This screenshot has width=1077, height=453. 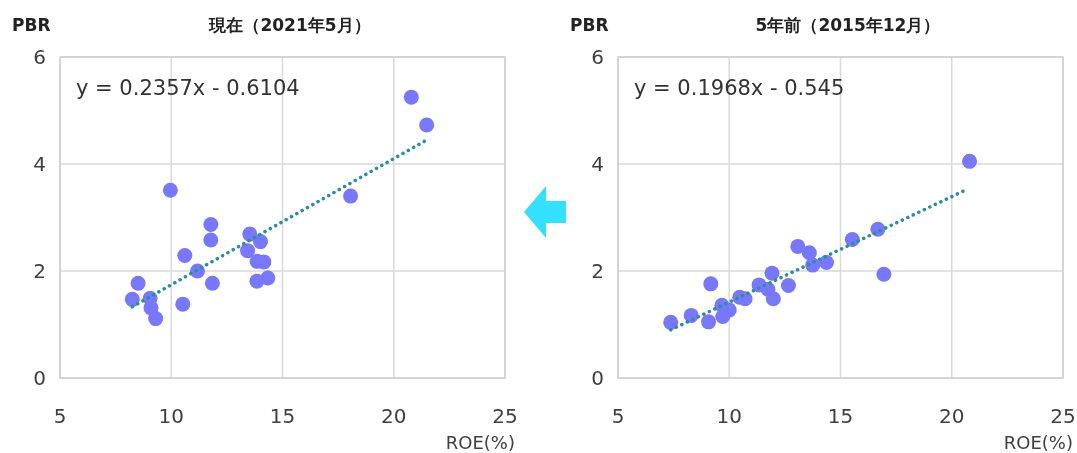 I want to click on chart-title: 5年前（2015年12月）, so click(x=848, y=25).